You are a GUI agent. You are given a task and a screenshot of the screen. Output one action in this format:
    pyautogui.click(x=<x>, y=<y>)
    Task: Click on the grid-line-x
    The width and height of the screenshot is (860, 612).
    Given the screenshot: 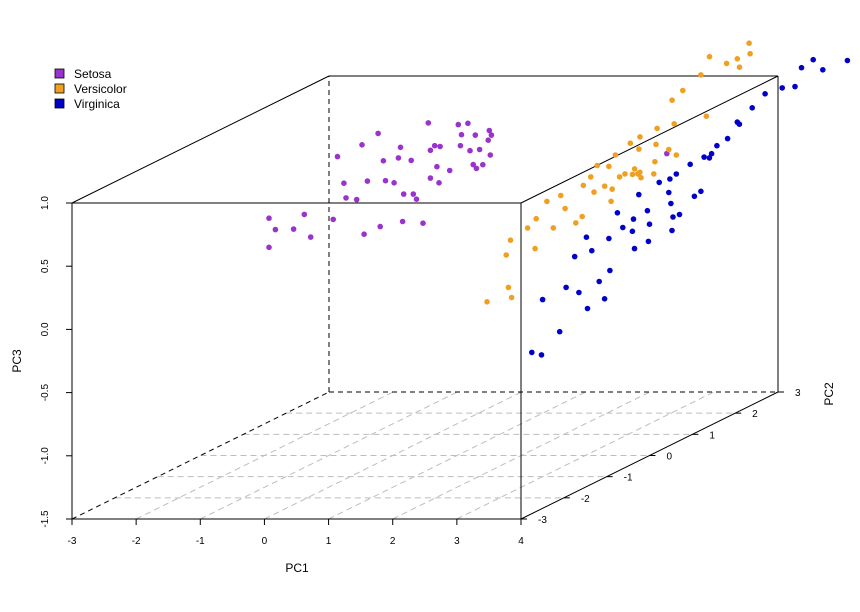 What is the action you would take?
    pyautogui.click(x=329, y=455)
    